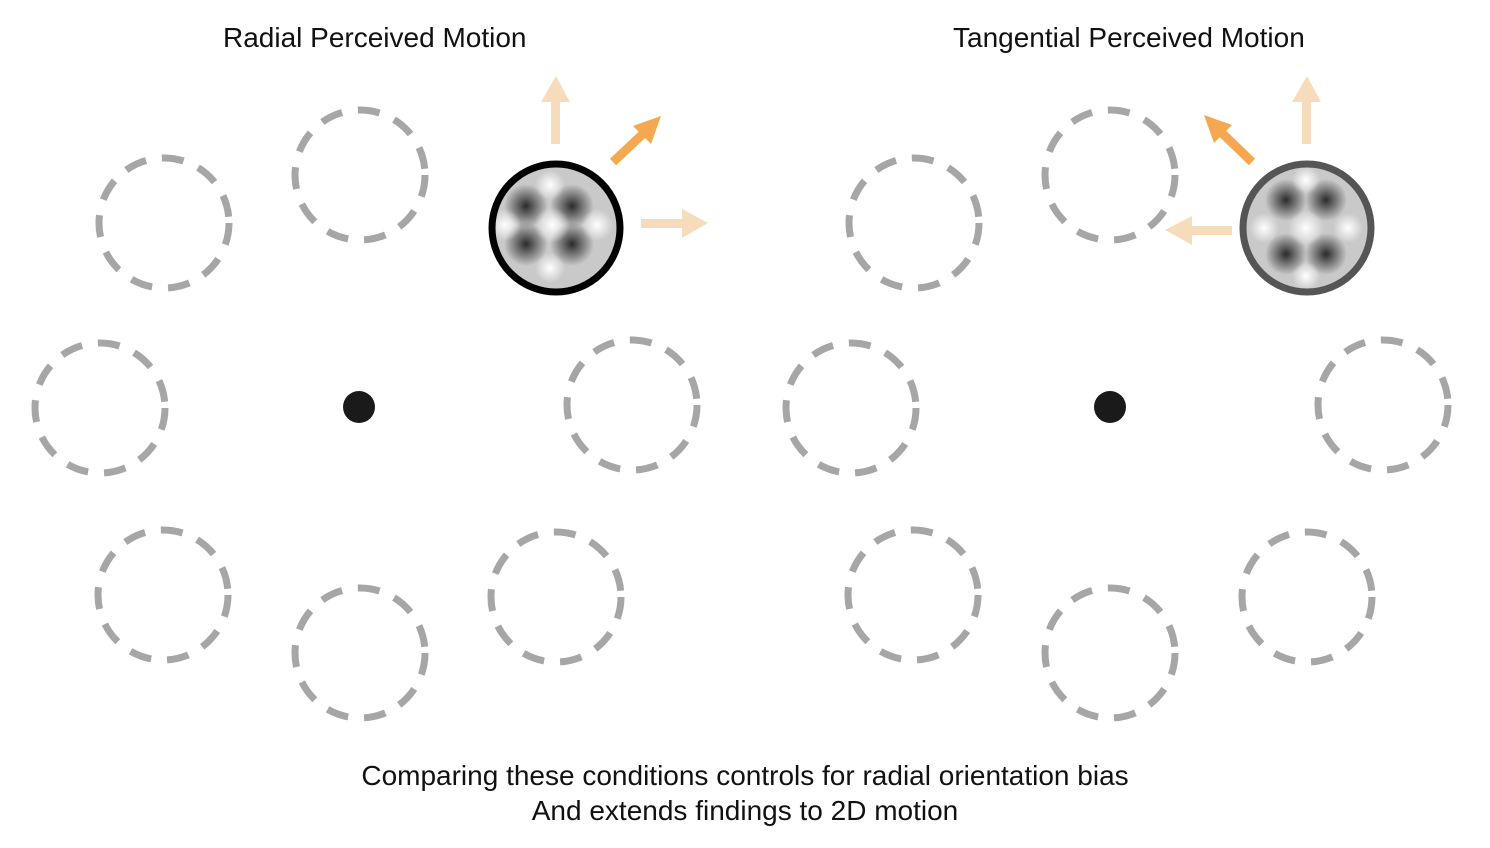 The image size is (1490, 848). I want to click on caption-line-2: And extends findings to 2D motion, so click(745, 810).